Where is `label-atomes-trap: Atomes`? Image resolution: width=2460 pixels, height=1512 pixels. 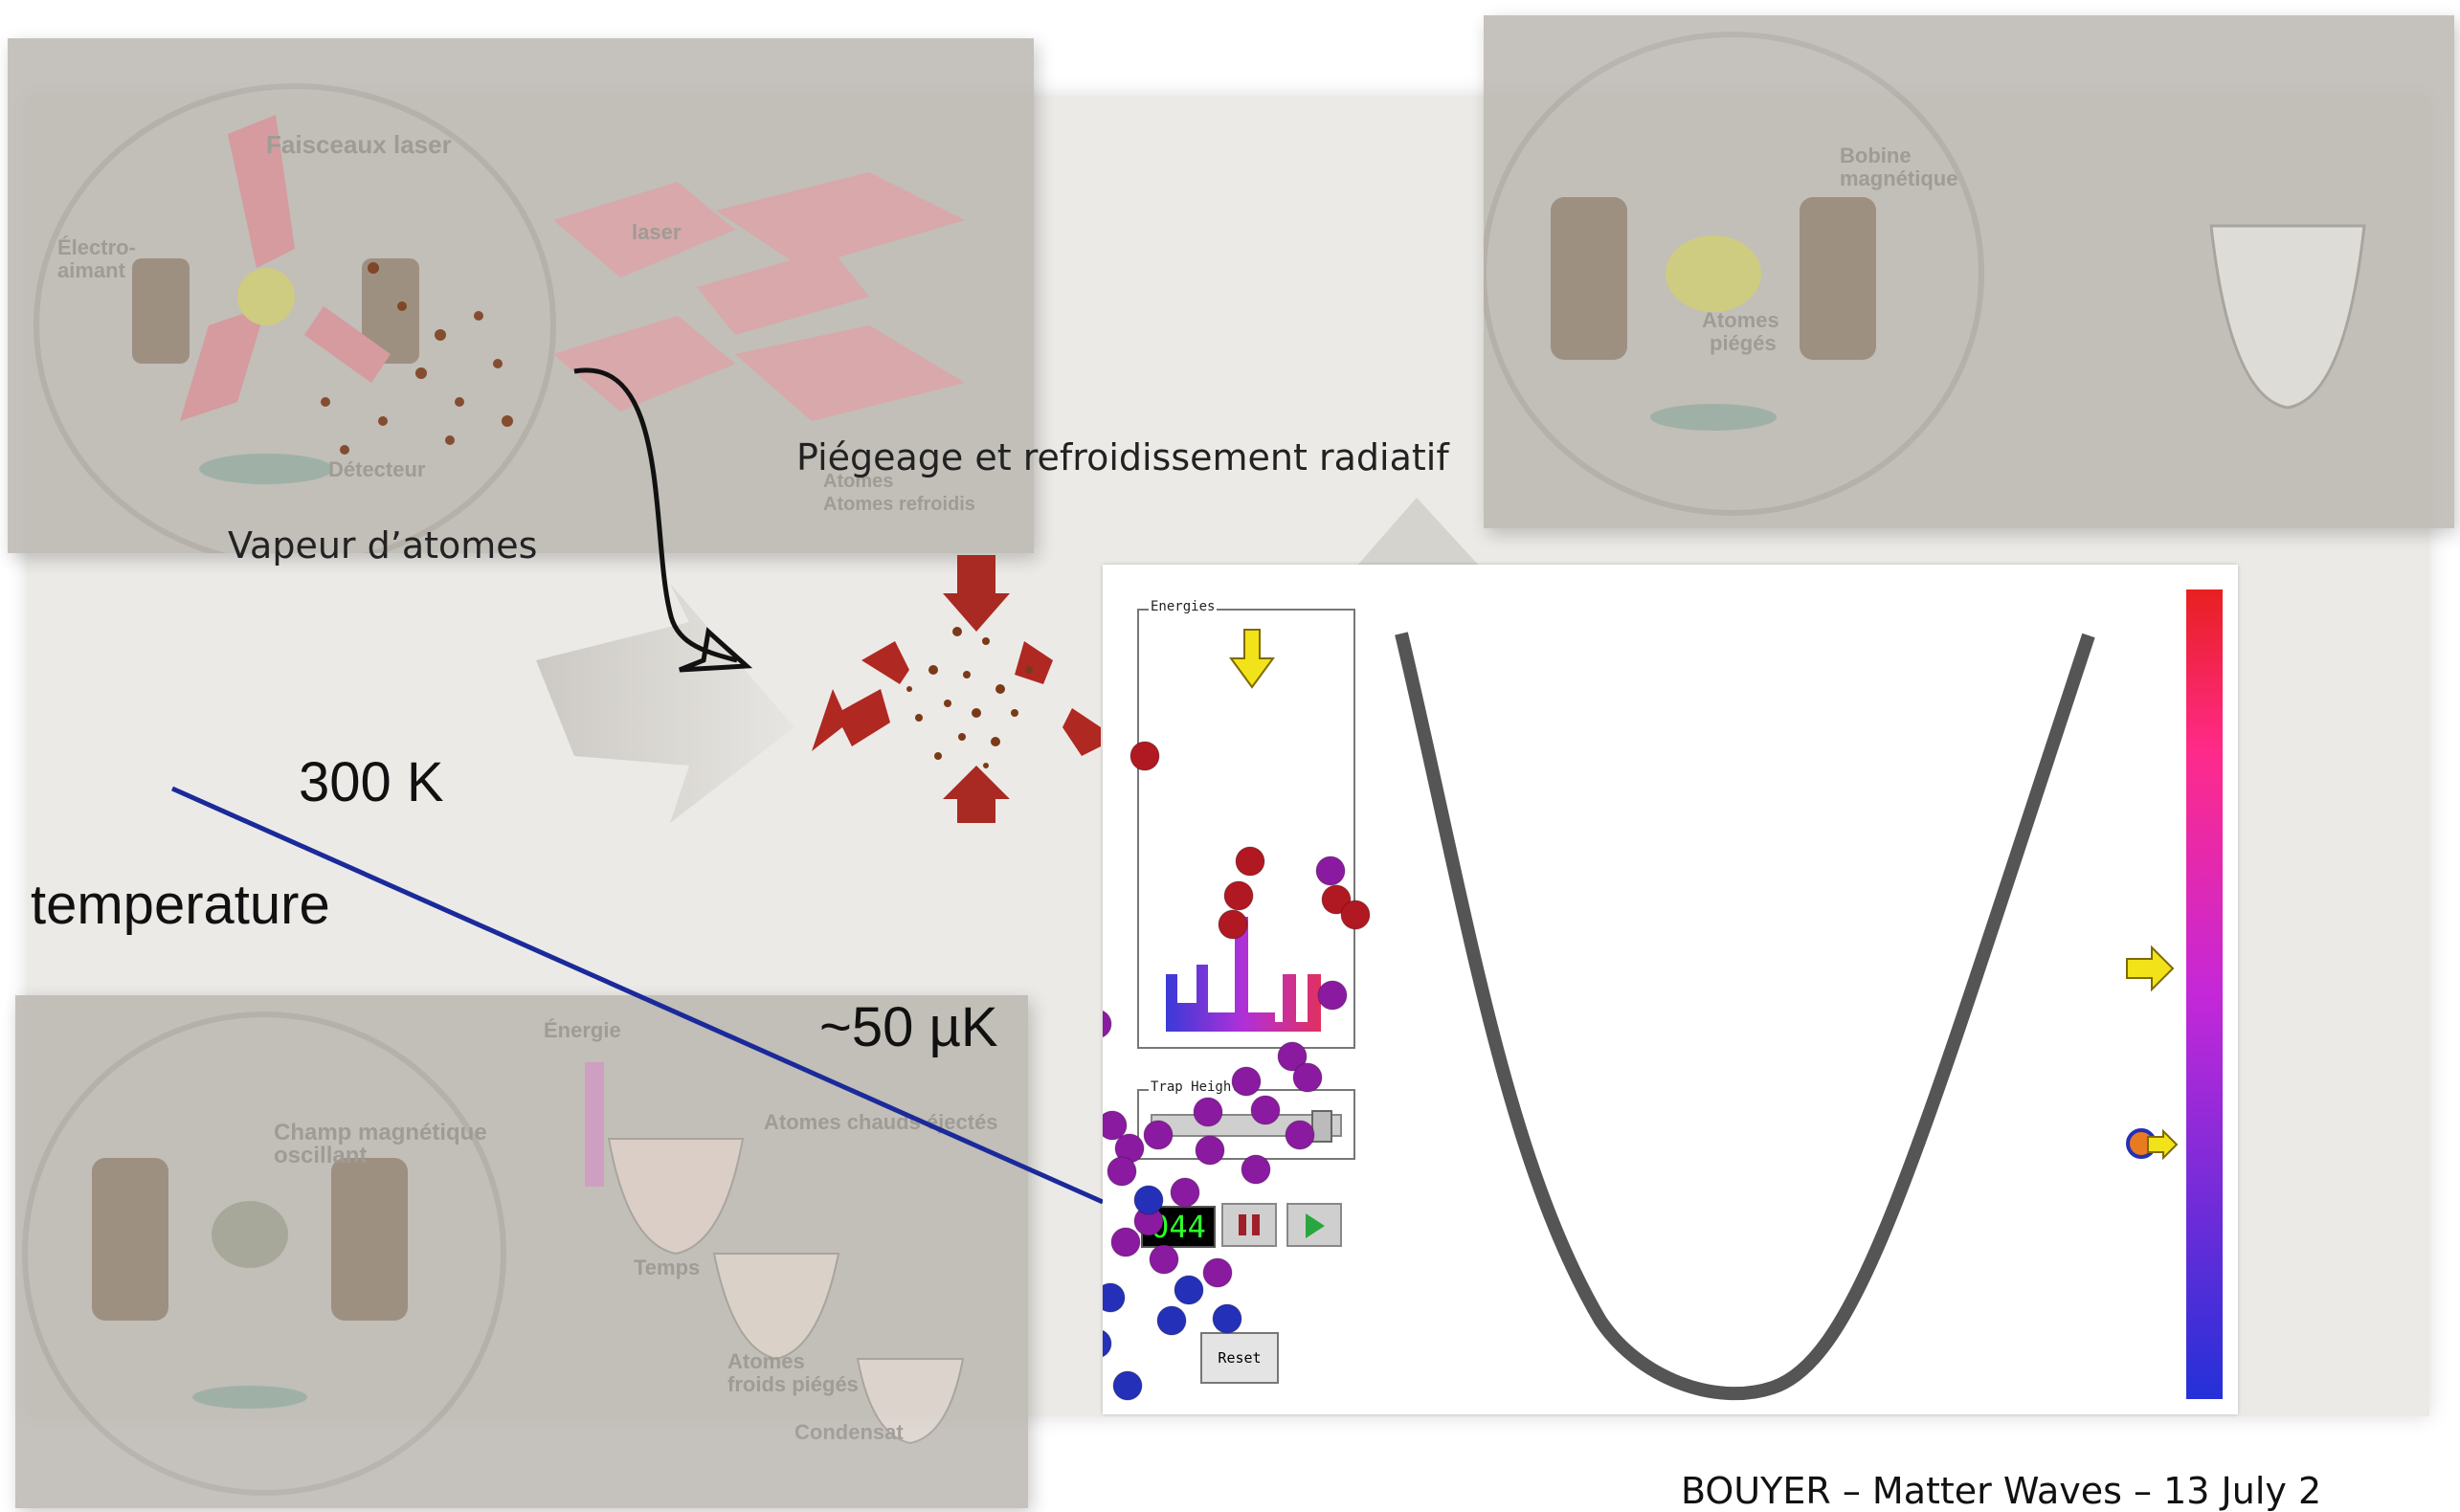 label-atomes-trap: Atomes is located at coordinates (1740, 320).